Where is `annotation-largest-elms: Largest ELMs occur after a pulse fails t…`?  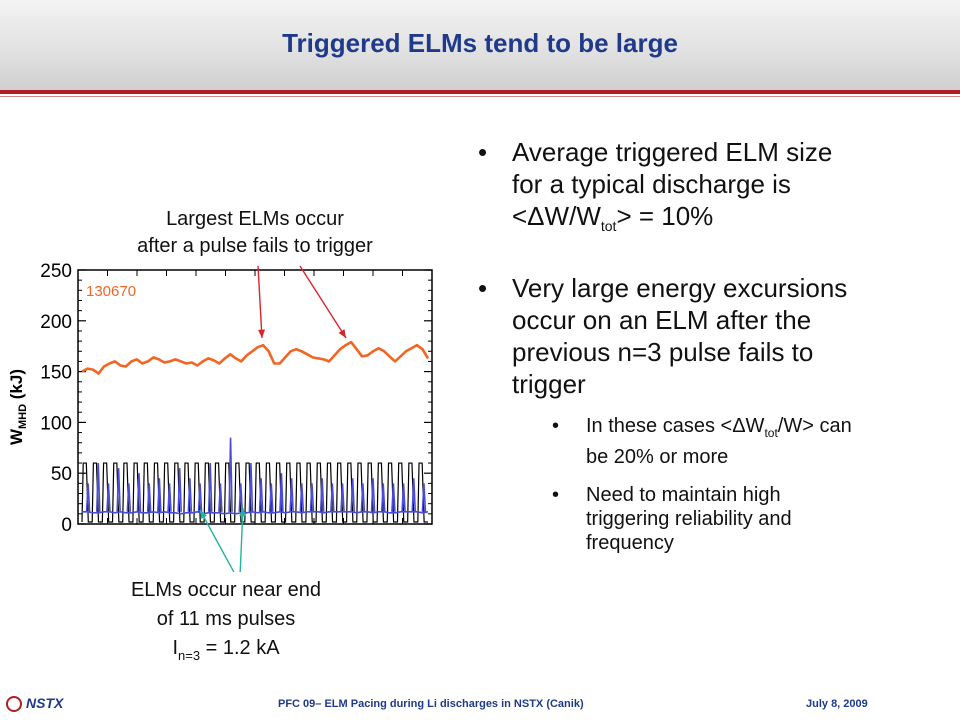 annotation-largest-elms: Largest ELMs occur after a pulse fails t… is located at coordinates (255, 232).